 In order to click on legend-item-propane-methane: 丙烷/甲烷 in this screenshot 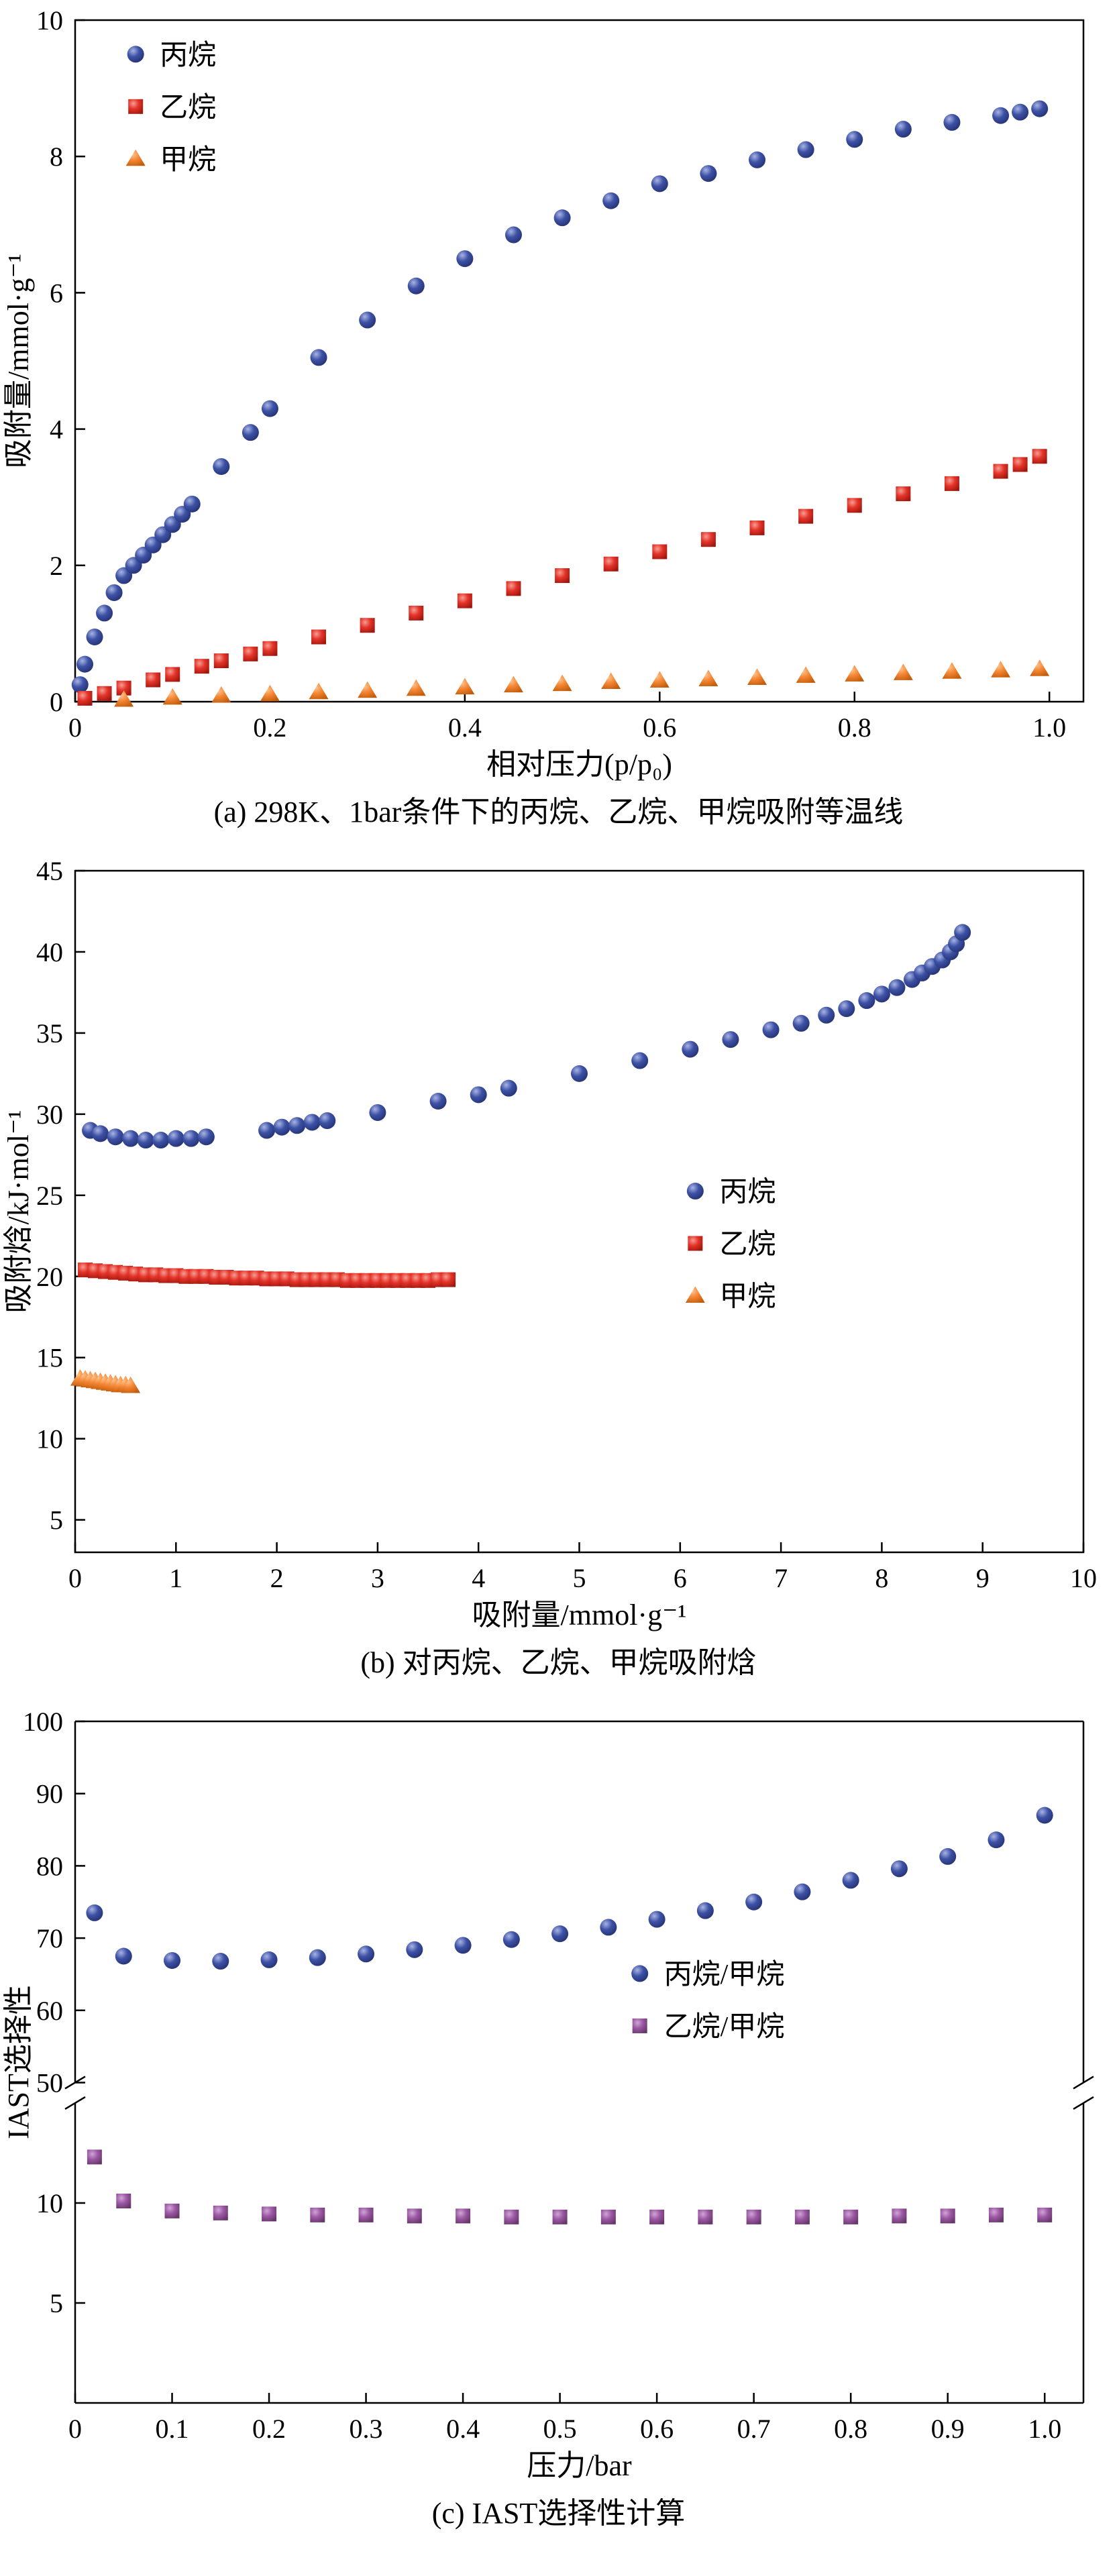, I will do `click(707, 1974)`.